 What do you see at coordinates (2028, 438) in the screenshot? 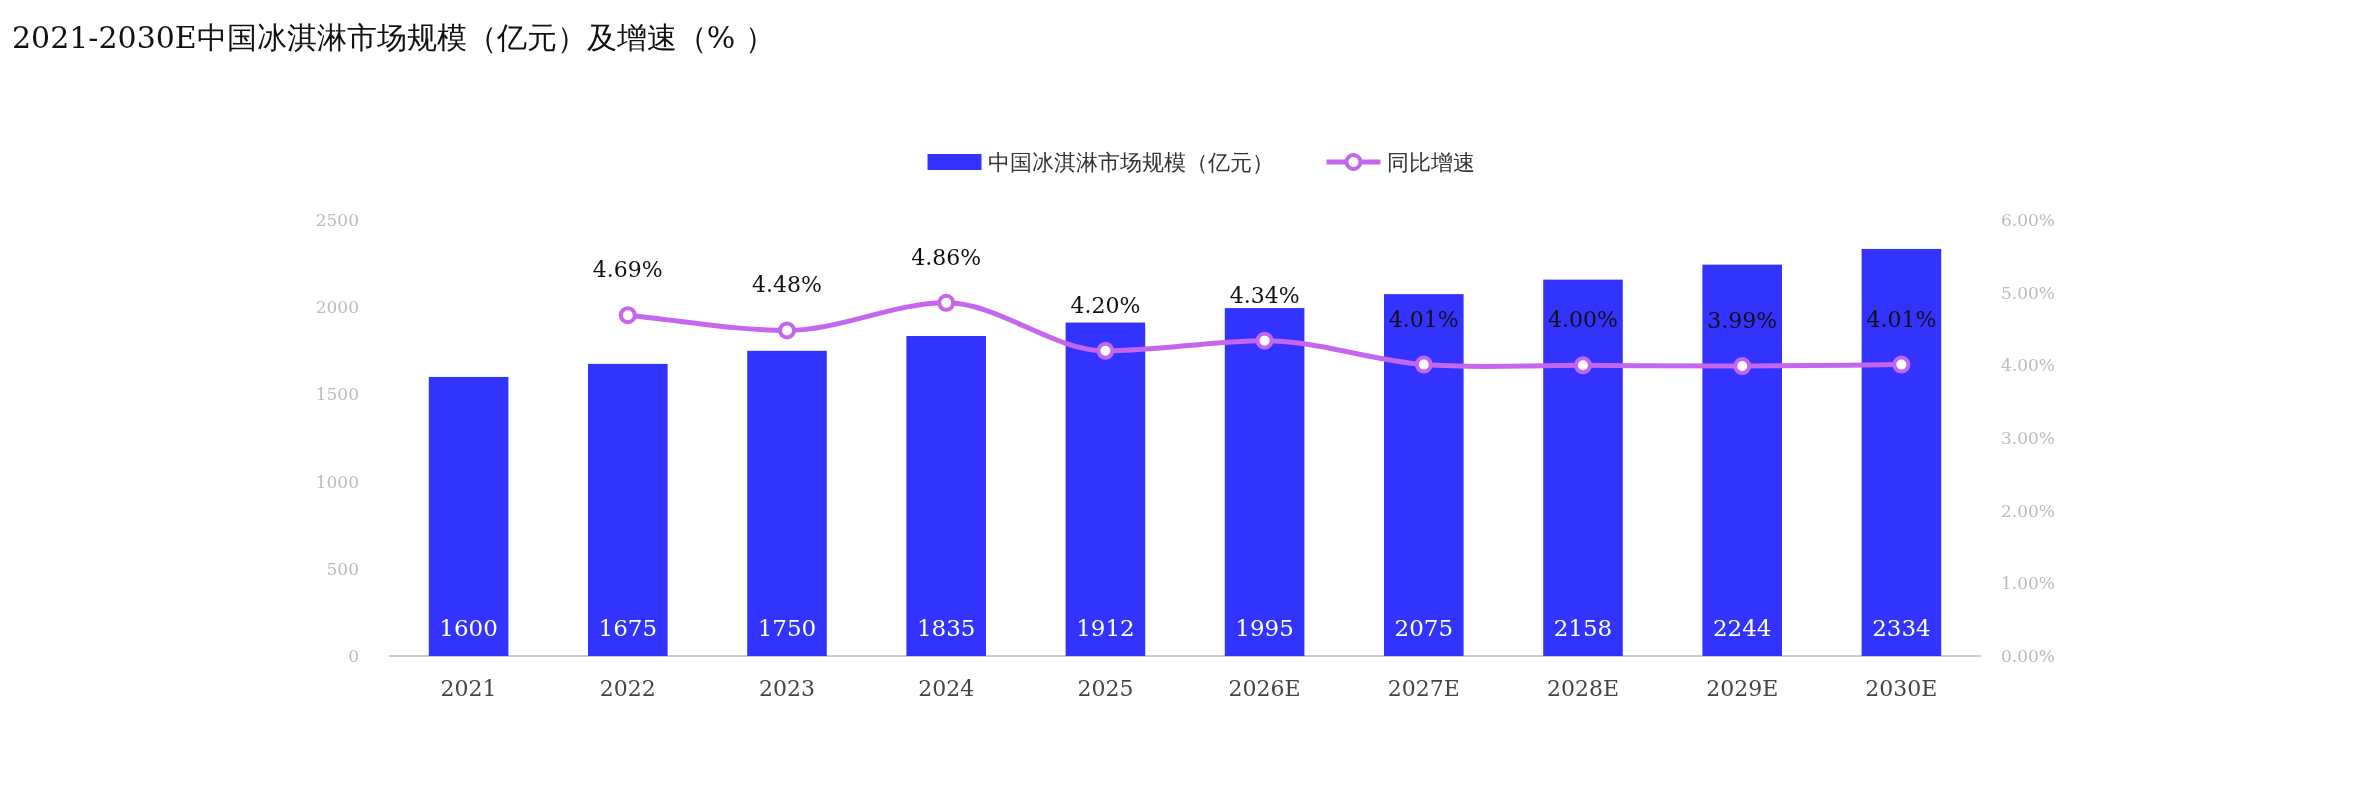
I see `y2-tick-label: 3.00%` at bounding box center [2028, 438].